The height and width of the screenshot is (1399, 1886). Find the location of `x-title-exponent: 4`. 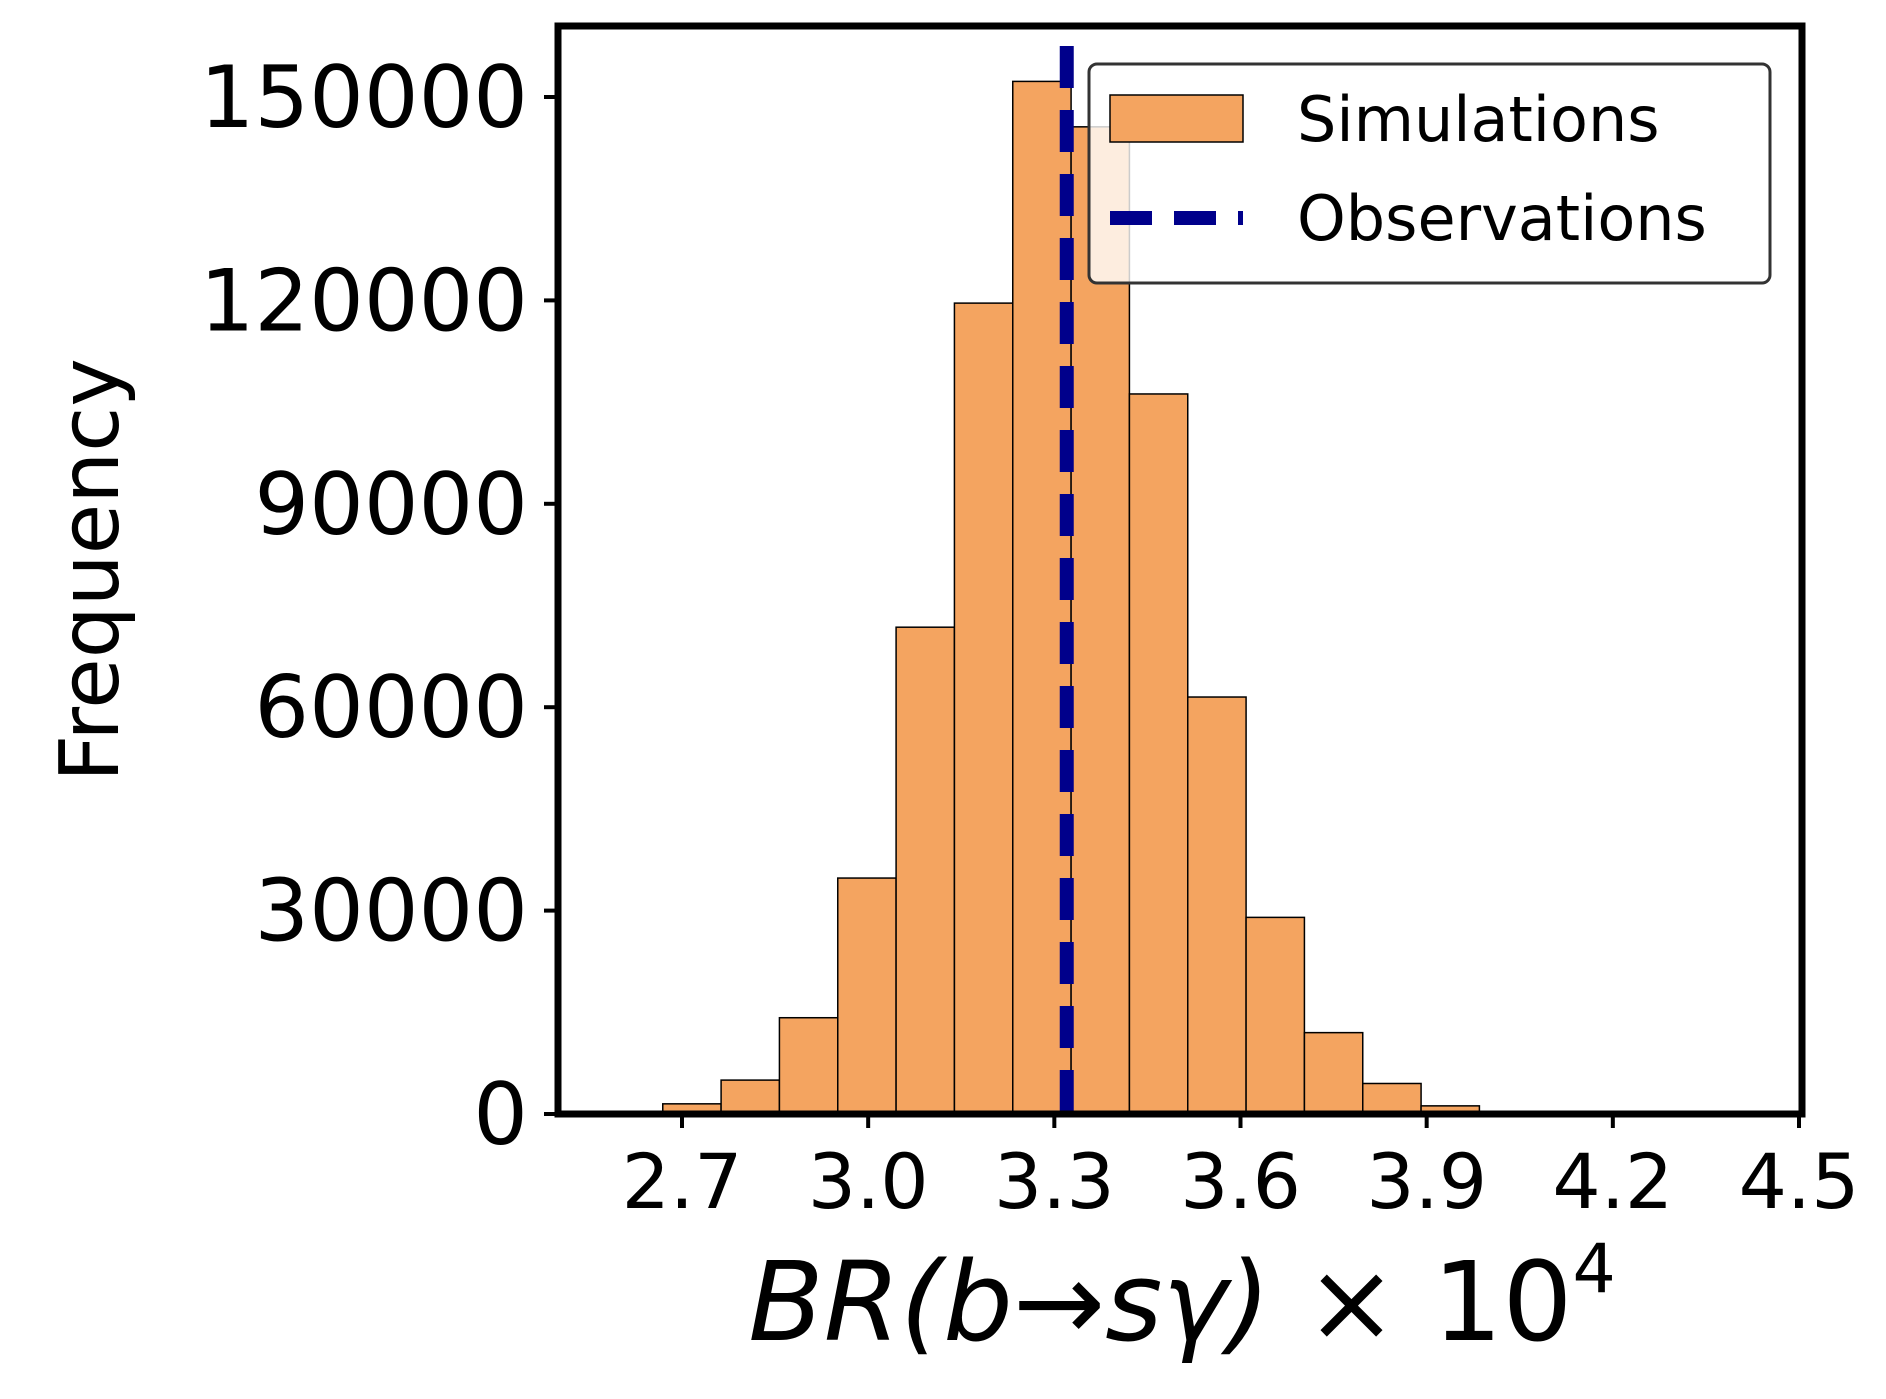

x-title-exponent: 4 is located at coordinates (1593, 1269).